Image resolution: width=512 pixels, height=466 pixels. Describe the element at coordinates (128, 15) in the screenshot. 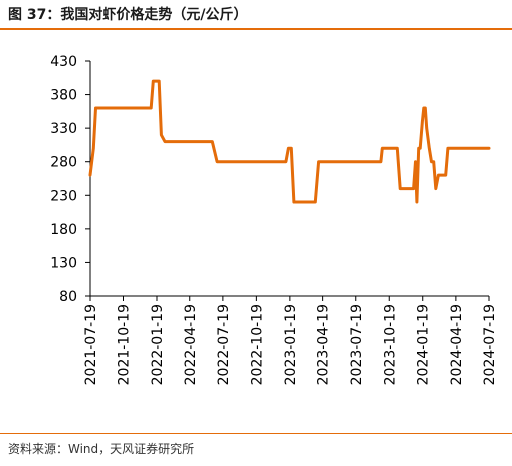

I see `figure-title: 图 37：我国对虾价格走势（元/公斤）` at that location.